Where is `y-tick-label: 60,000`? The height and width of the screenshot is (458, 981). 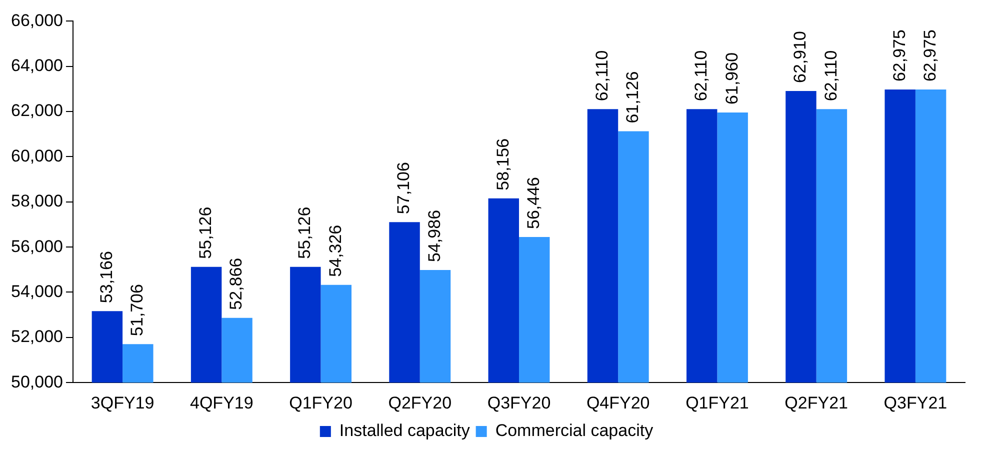 y-tick-label: 60,000 is located at coordinates (36, 156).